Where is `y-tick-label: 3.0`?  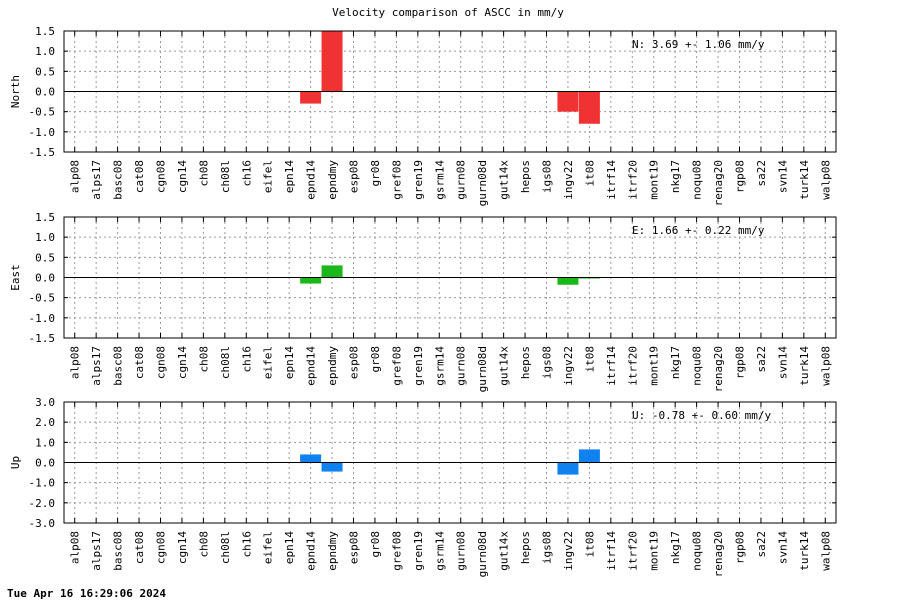 y-tick-label: 3.0 is located at coordinates (45, 402).